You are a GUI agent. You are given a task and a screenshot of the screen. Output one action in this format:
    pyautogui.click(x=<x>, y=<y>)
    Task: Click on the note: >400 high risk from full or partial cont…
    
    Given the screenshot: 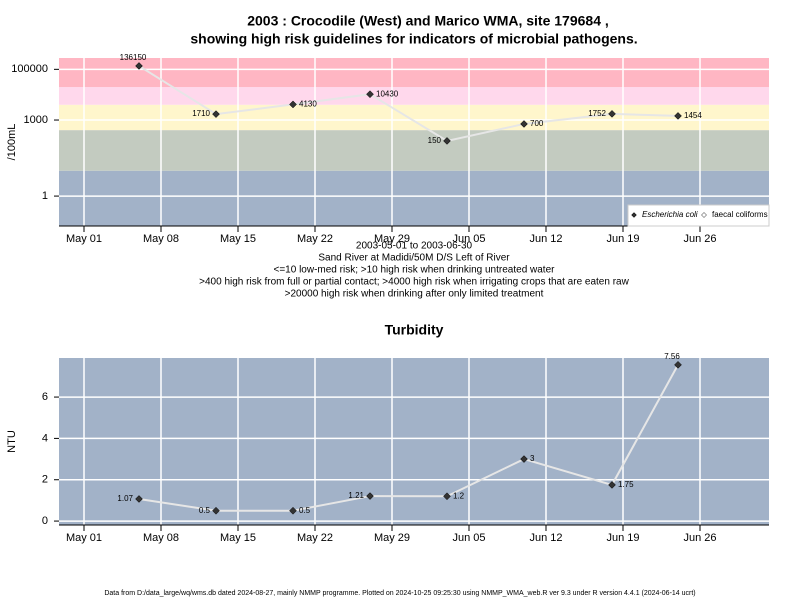 What is the action you would take?
    pyautogui.click(x=414, y=282)
    